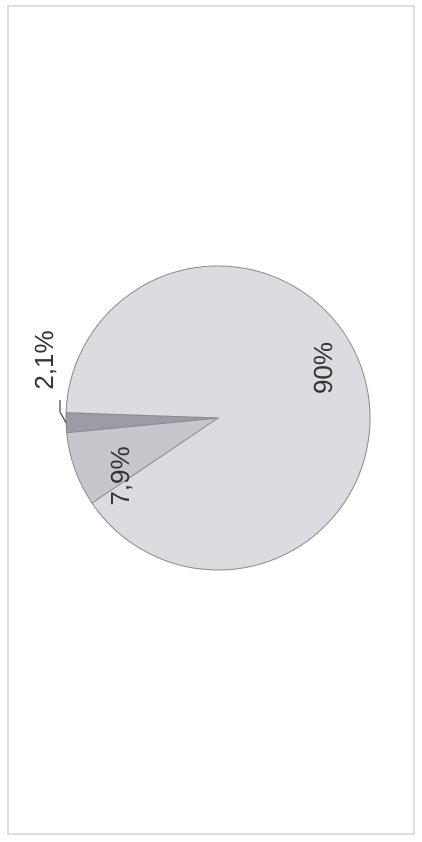 The height and width of the screenshot is (842, 422). Describe the element at coordinates (120, 475) in the screenshot. I see `data-label: 7,9%` at that location.